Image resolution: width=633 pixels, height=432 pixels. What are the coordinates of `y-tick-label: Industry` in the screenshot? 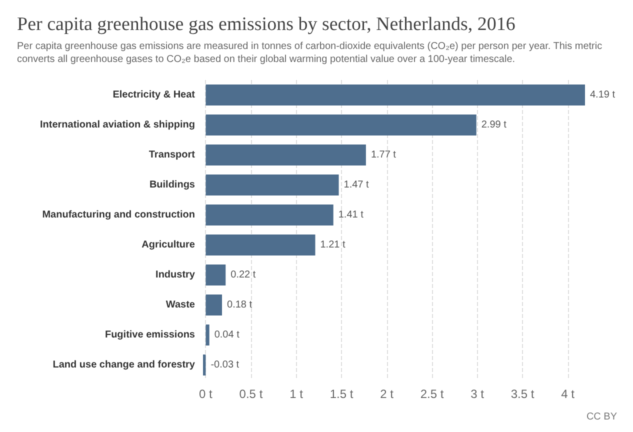 It's located at (176, 275).